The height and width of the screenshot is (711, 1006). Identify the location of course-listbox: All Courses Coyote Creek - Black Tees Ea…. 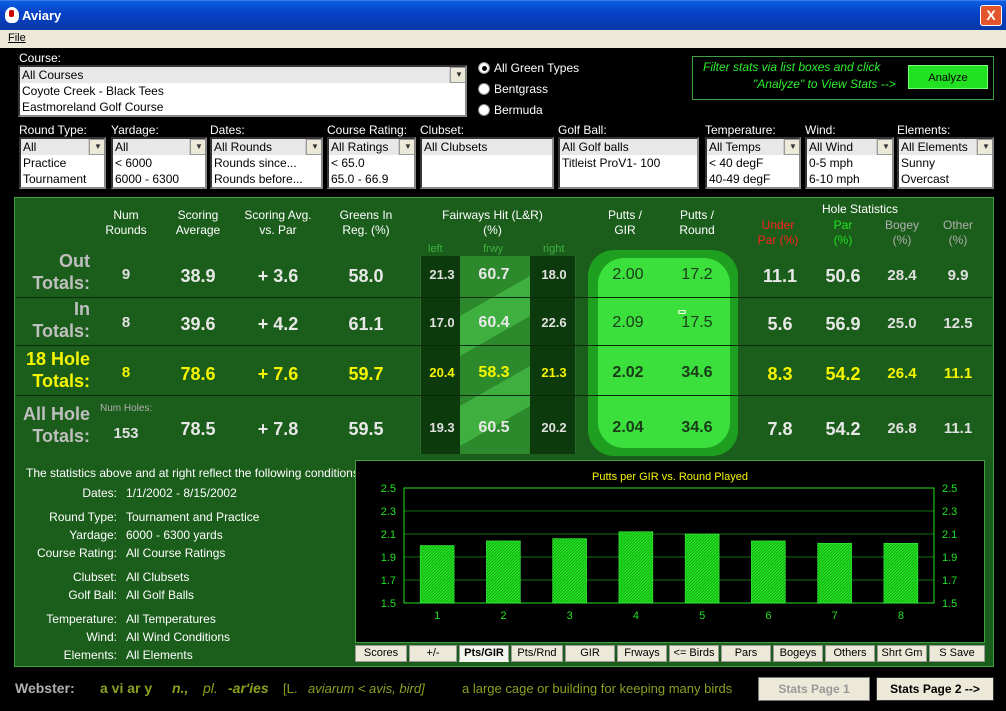
(242, 91).